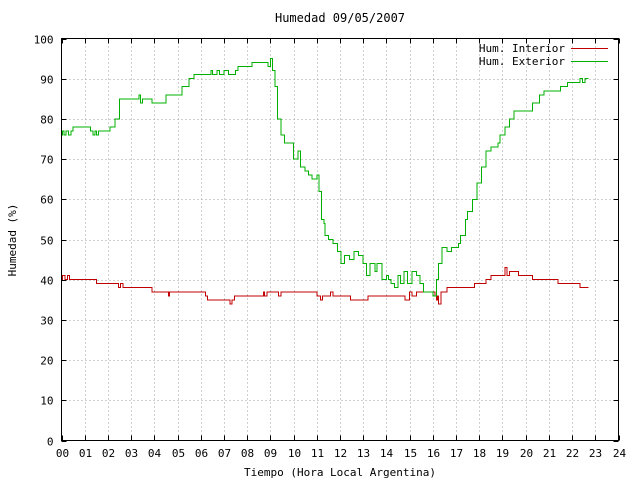  Describe the element at coordinates (526, 453) in the screenshot. I see `x-tick-label-20: 20` at that location.